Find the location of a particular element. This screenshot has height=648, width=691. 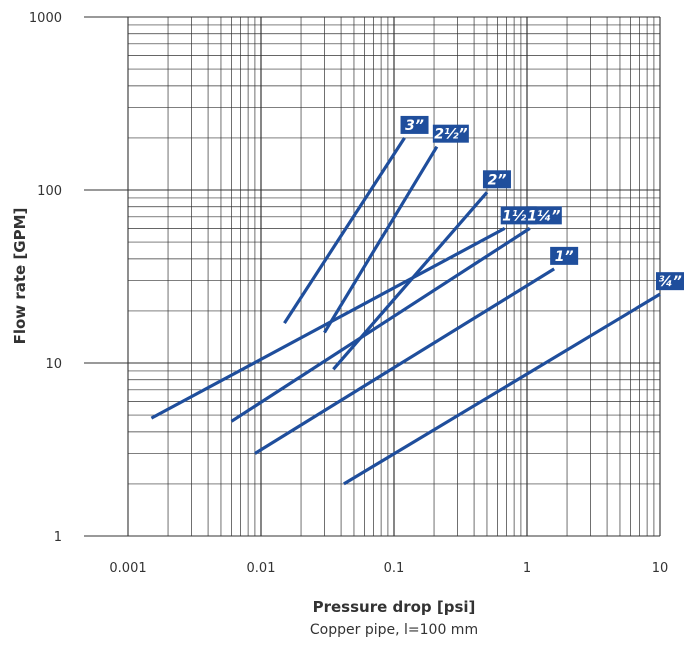

series-label: 3” is located at coordinates (414, 126).